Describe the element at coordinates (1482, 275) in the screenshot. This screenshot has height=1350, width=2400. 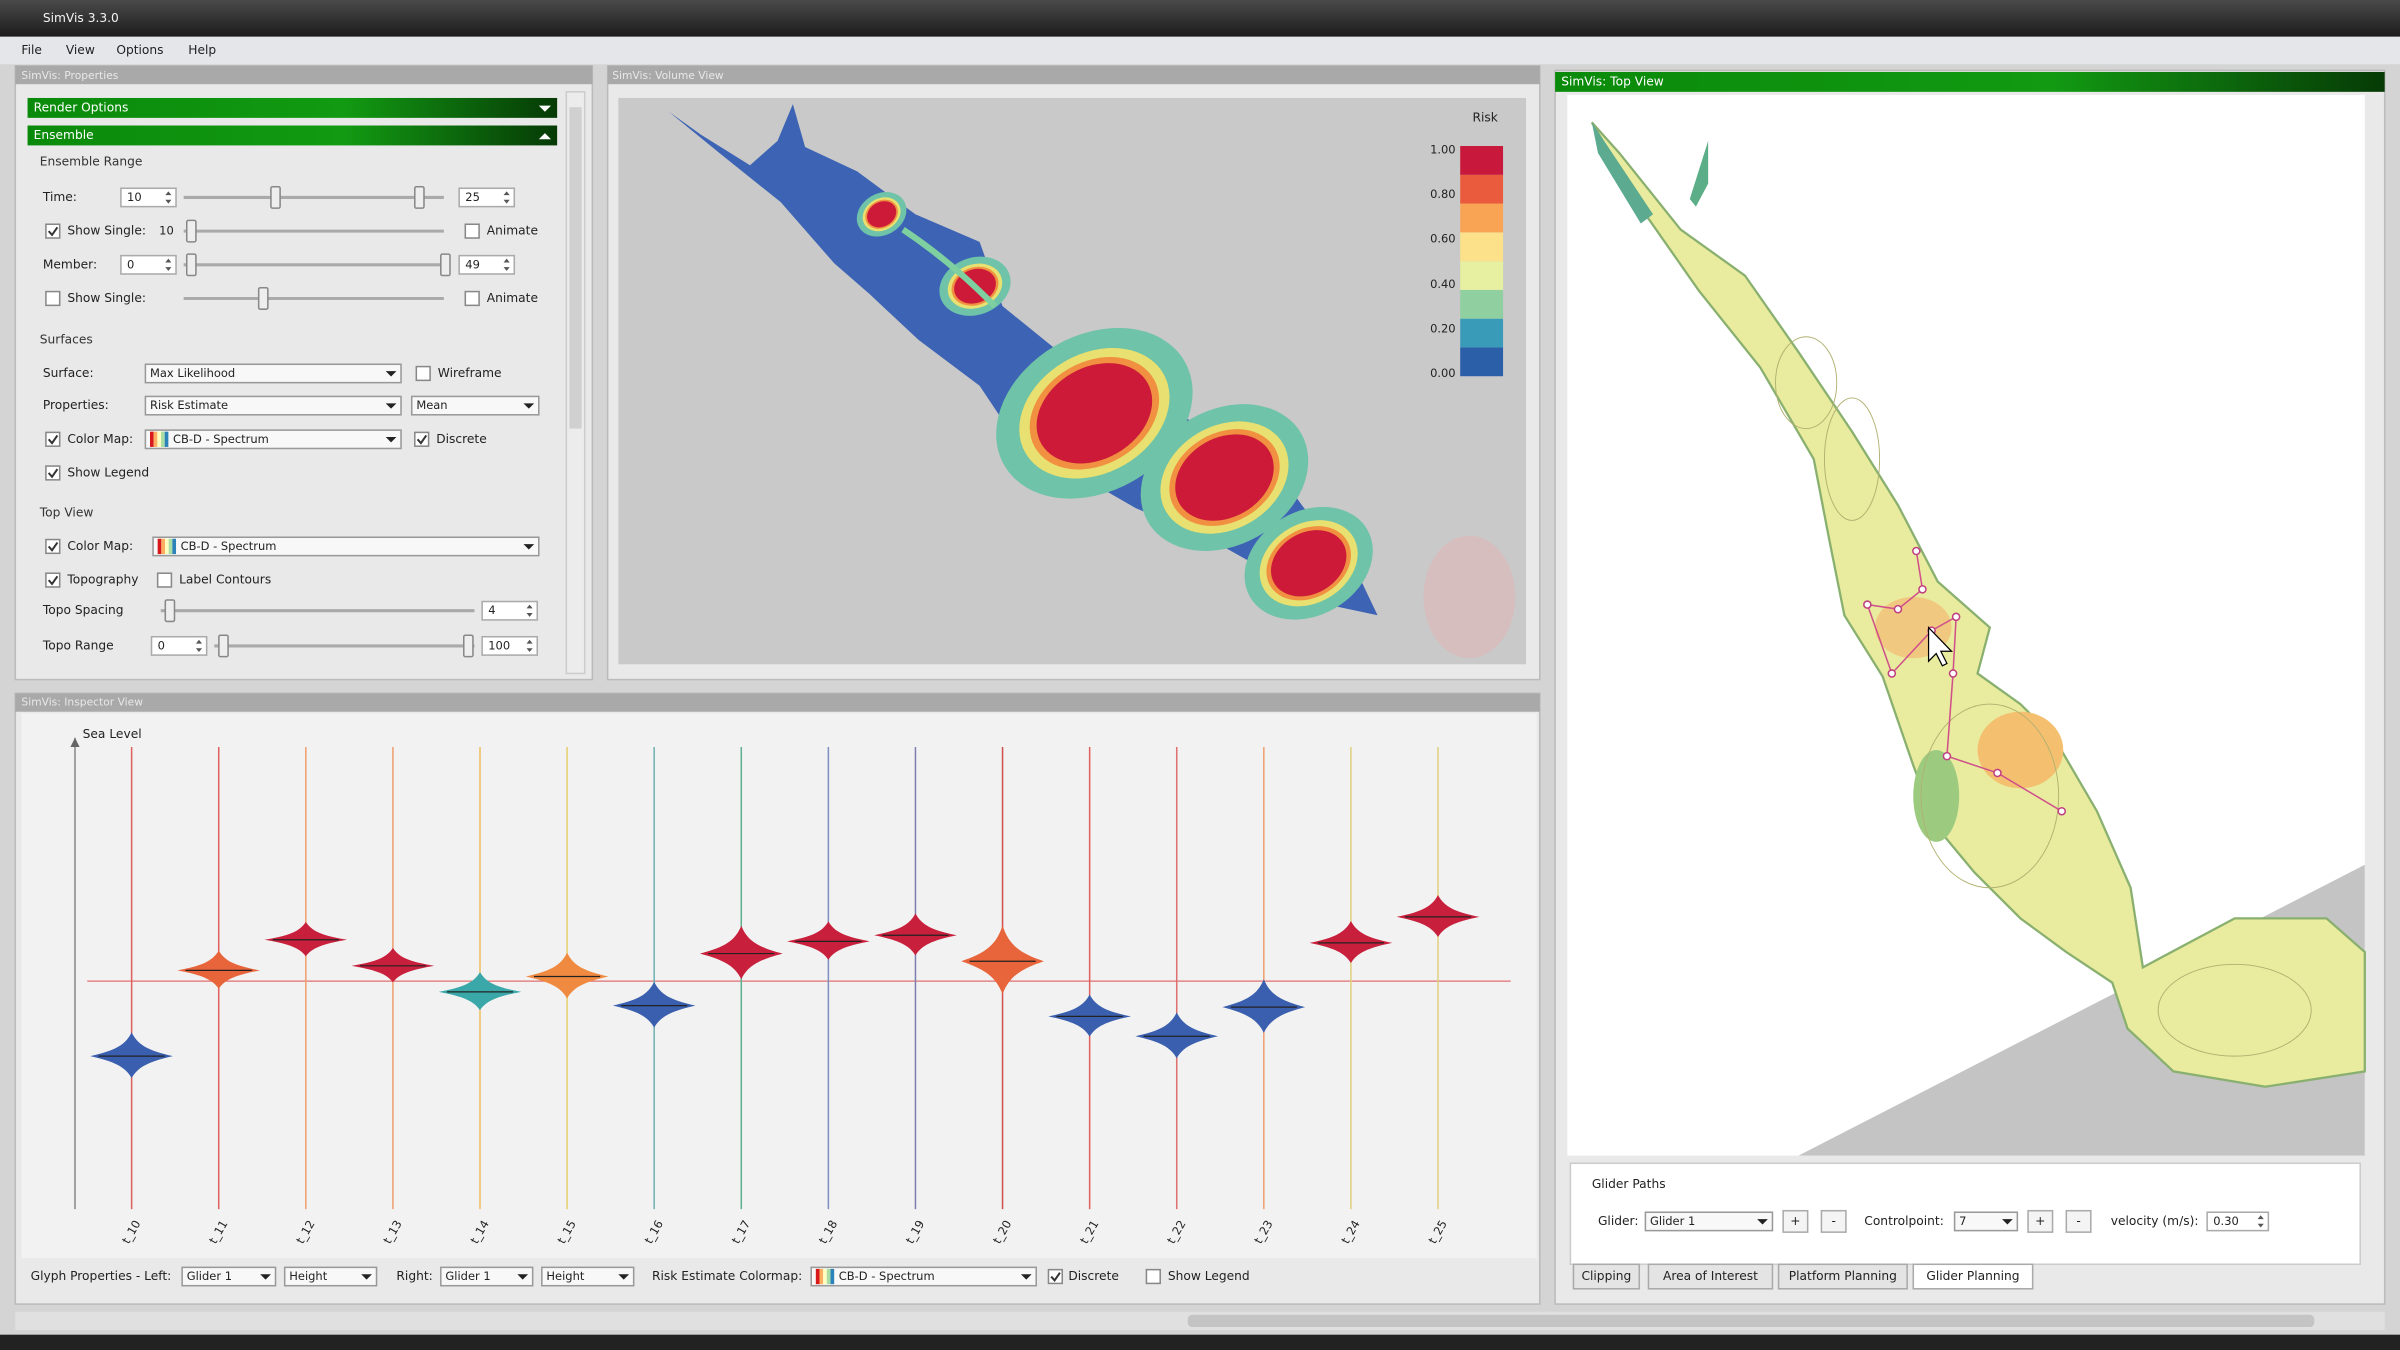
I see `legend-band` at that location.